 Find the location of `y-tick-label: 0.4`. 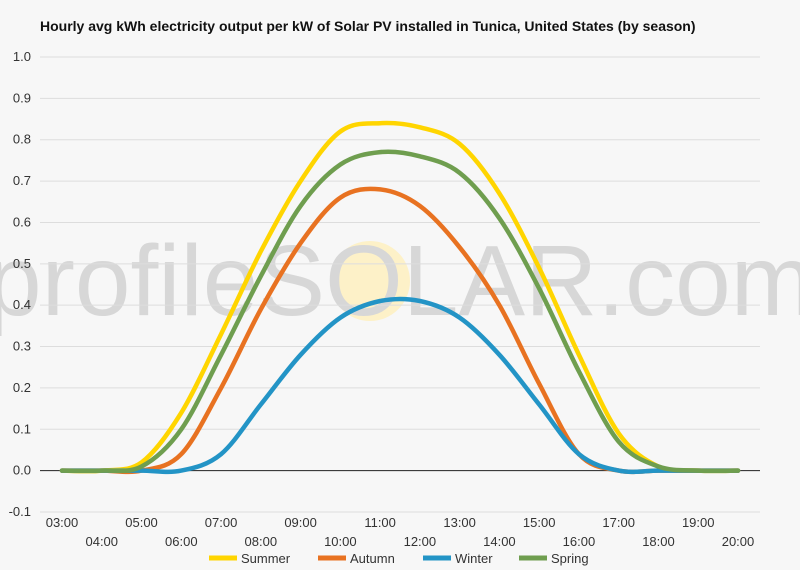

y-tick-label: 0.4 is located at coordinates (22, 304).